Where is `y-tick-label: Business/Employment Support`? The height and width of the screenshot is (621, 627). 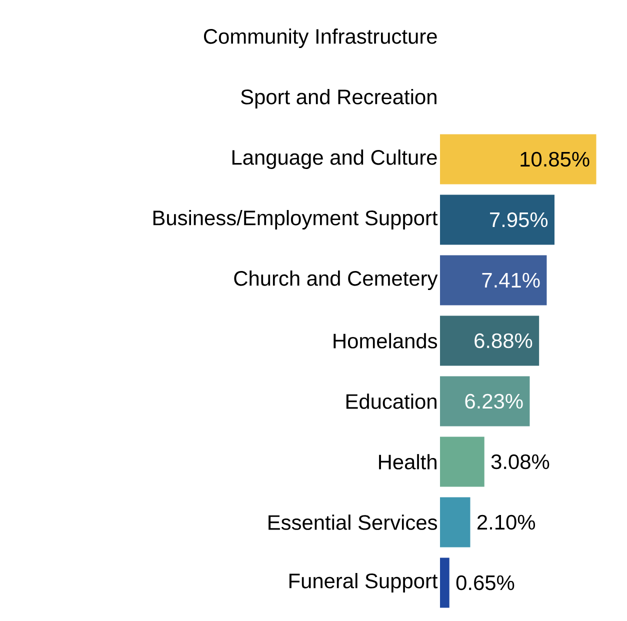 y-tick-label: Business/Employment Support is located at coordinates (295, 220).